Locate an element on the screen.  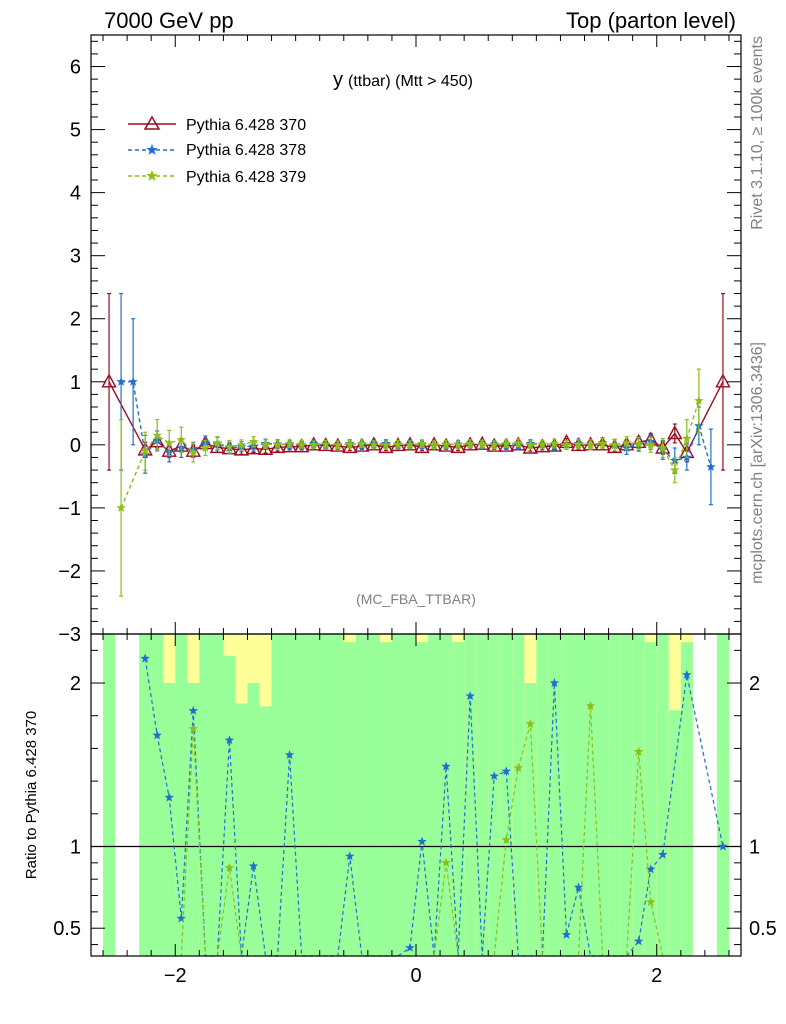
legend-label-379: Pythia 6.428 379 is located at coordinates (246, 177).